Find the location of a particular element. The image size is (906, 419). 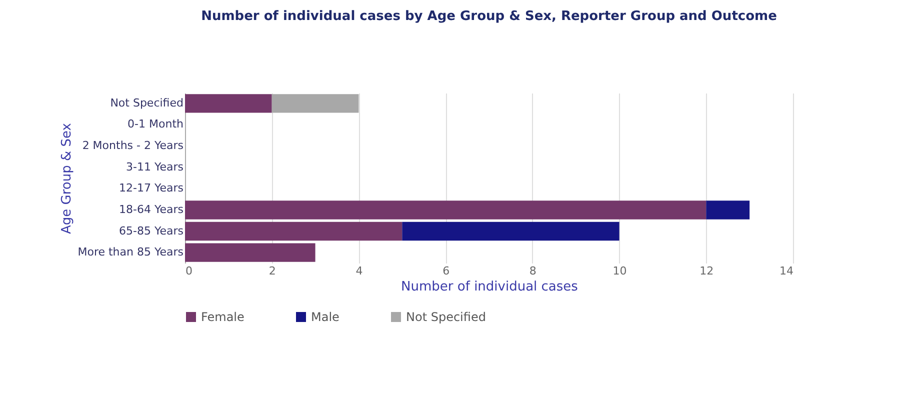

x-tick-label: 8 is located at coordinates (532, 271).